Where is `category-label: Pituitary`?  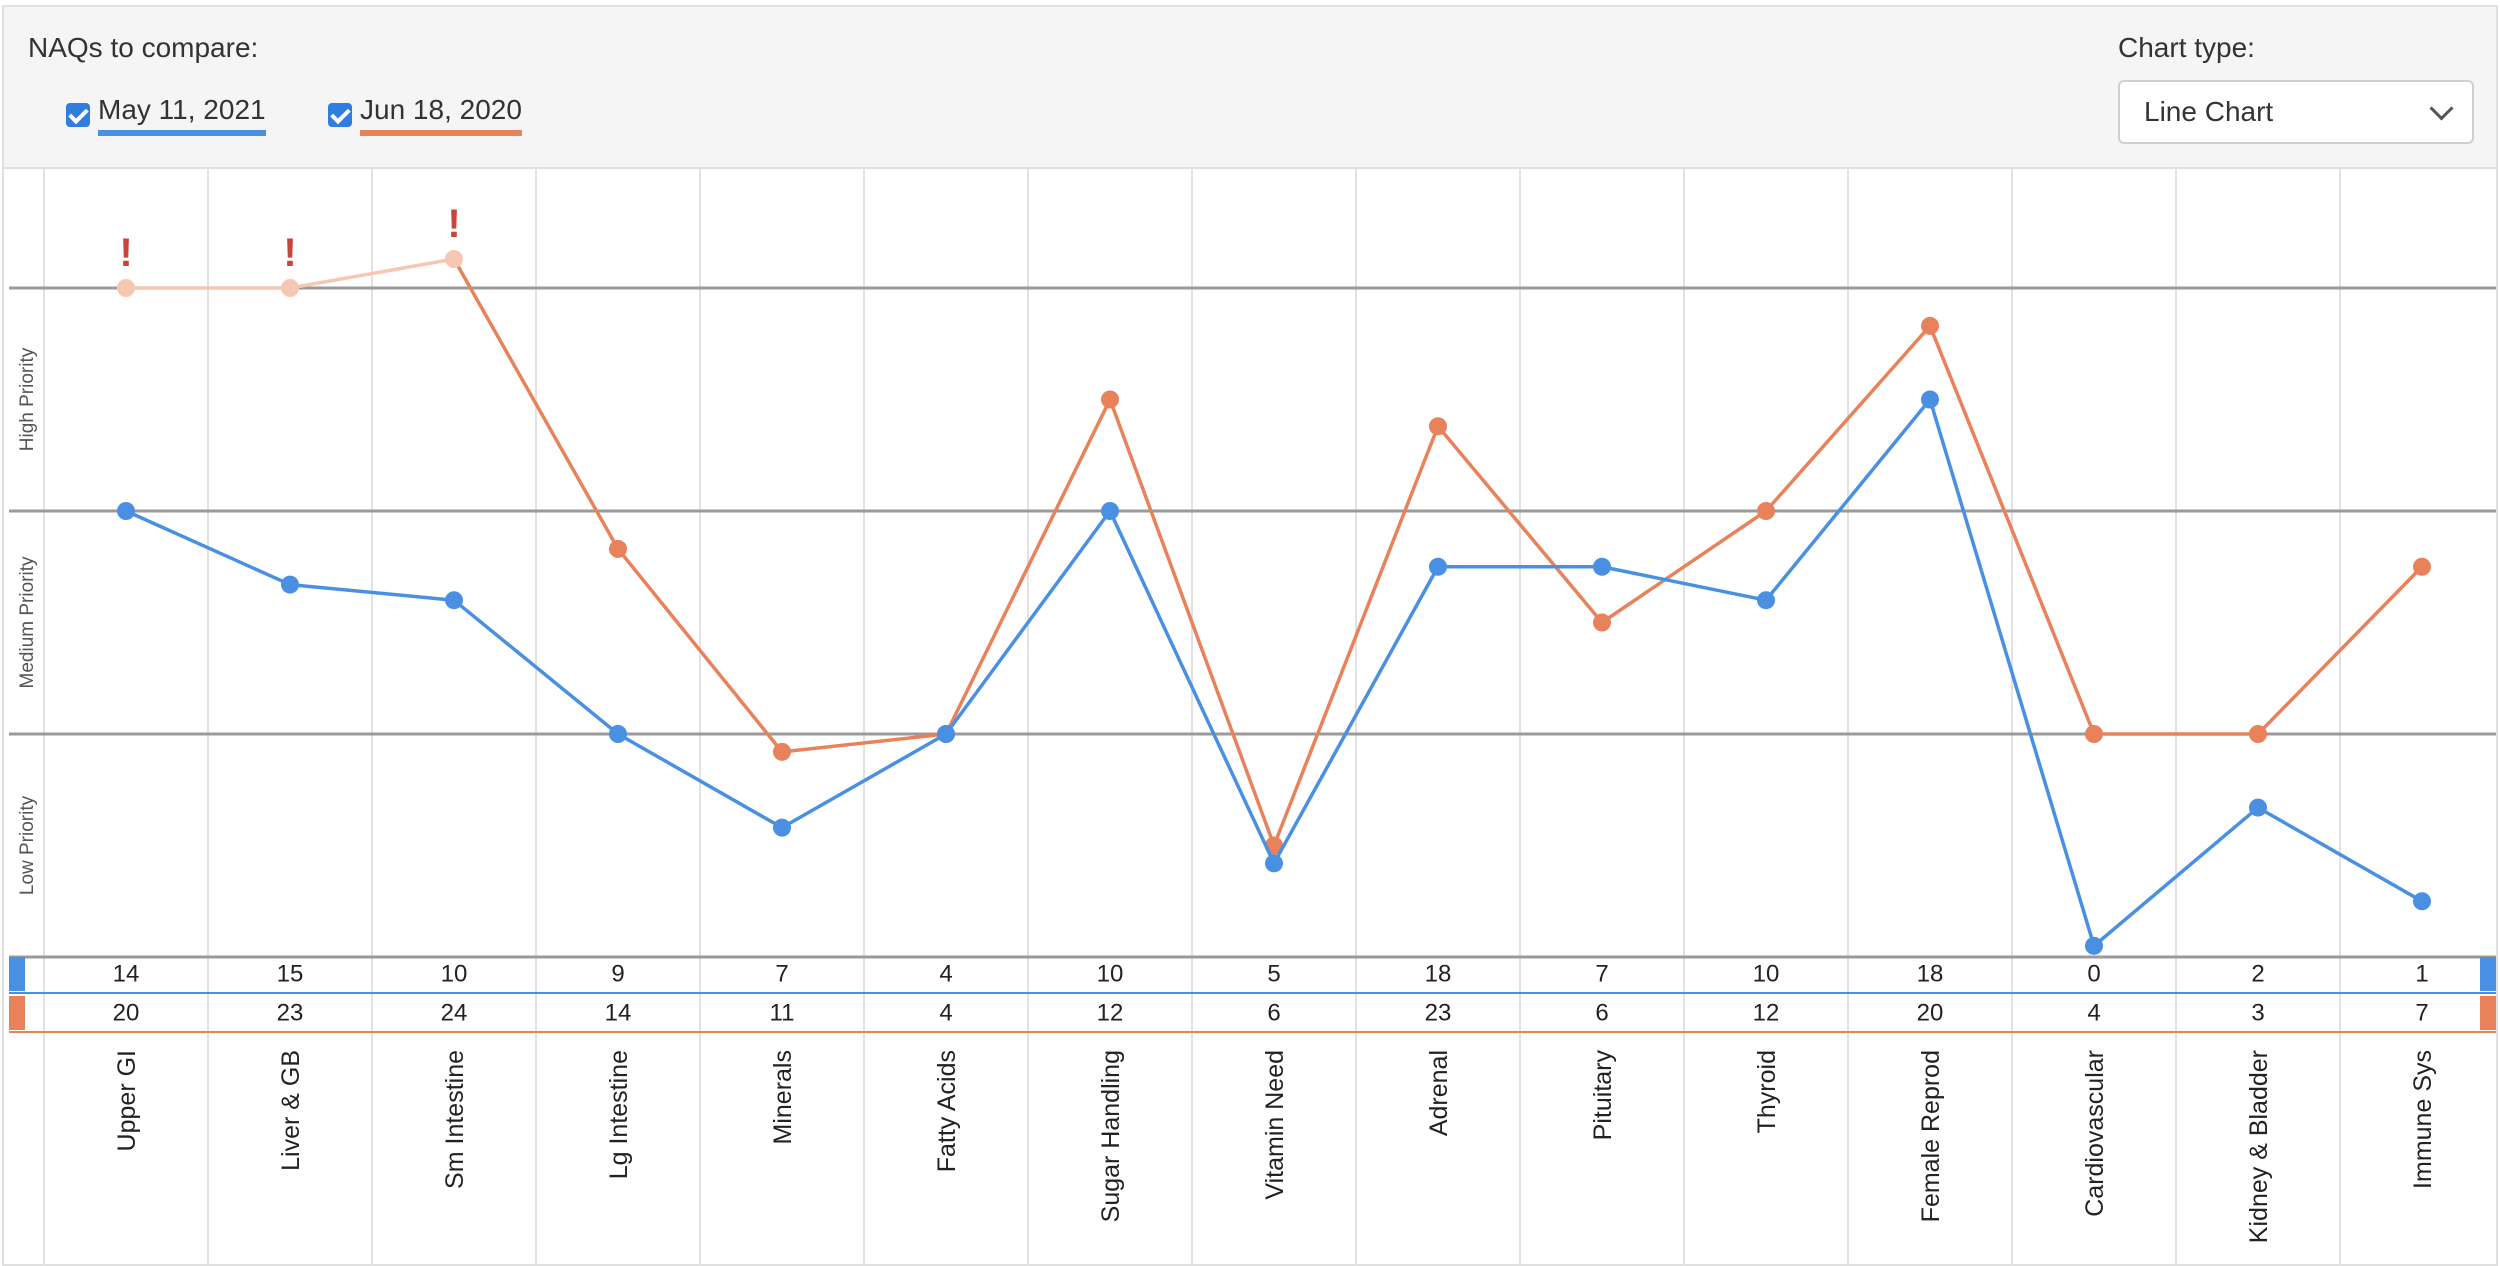 category-label: Pituitary is located at coordinates (1603, 1095).